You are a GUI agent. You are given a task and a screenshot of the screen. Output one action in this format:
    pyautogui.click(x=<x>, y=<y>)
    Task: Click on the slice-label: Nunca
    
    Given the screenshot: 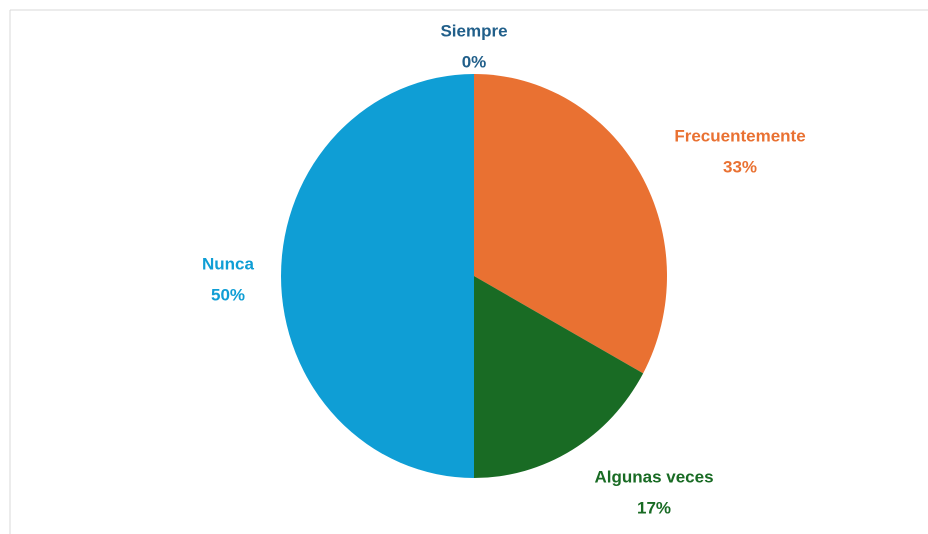 What is the action you would take?
    pyautogui.click(x=228, y=263)
    